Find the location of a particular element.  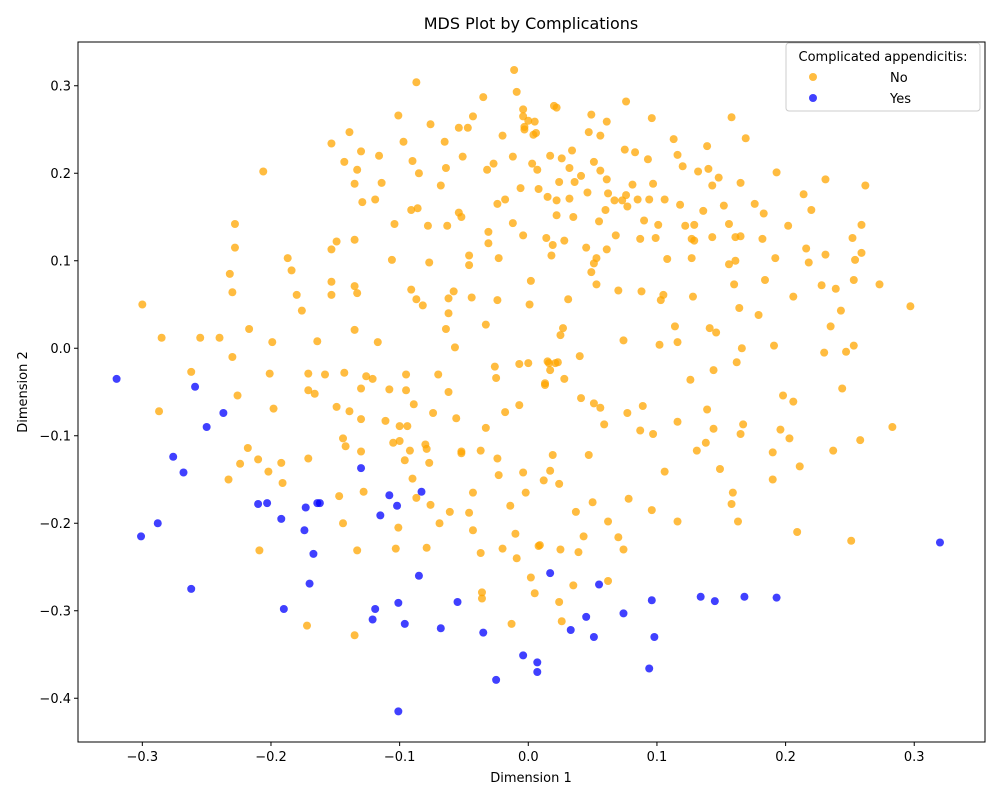

x-tick-label: −0.3 is located at coordinates (143, 757).